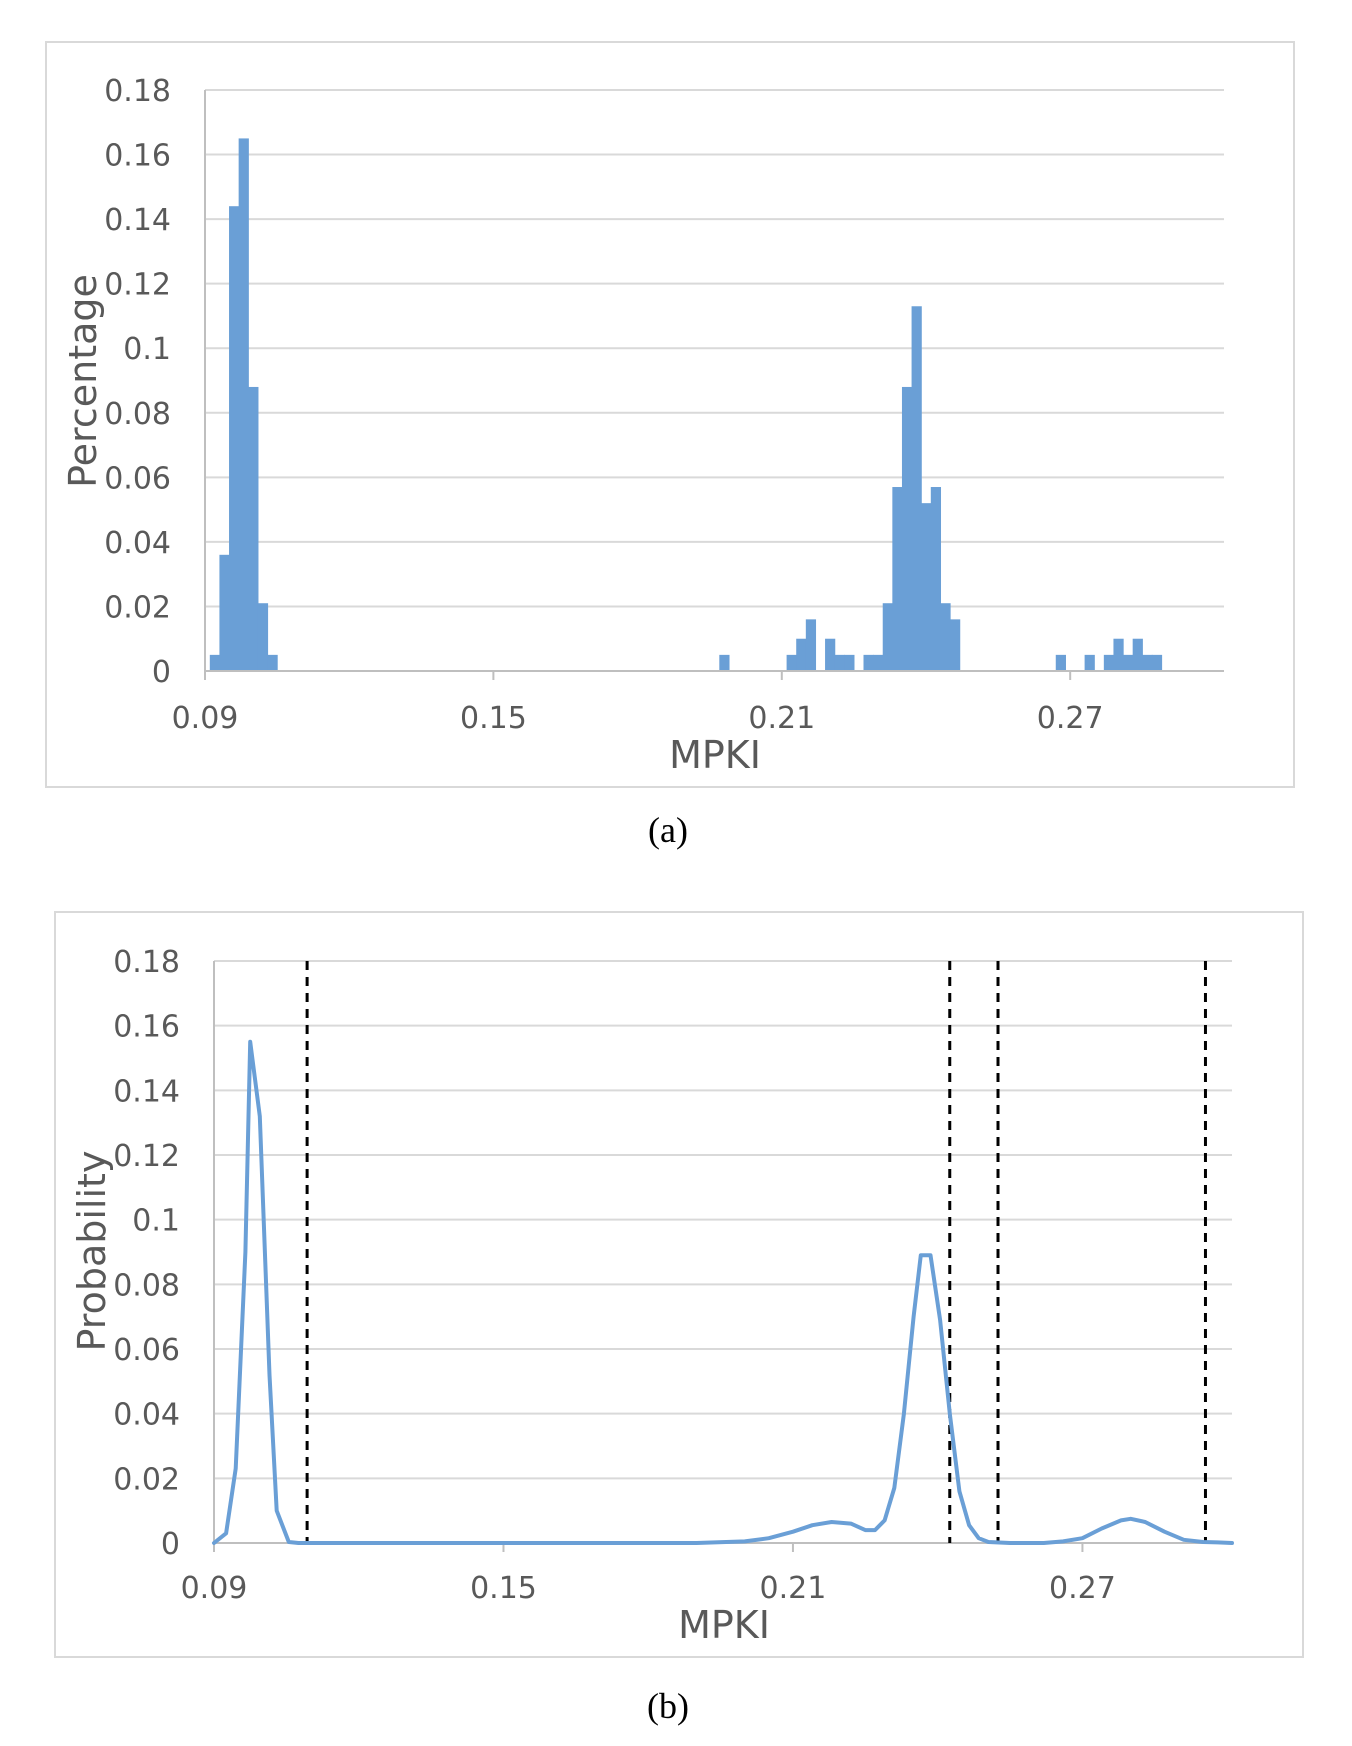 This screenshot has height=1746, width=1352. Describe the element at coordinates (205, 718) in the screenshot. I see `chart-a-x-tick-label: 0.09` at that location.